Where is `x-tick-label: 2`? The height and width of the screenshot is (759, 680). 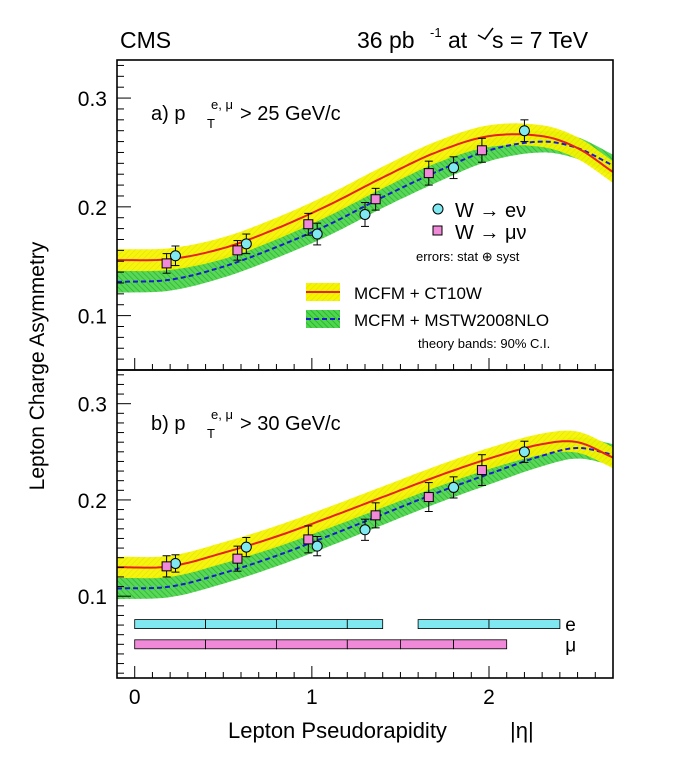
x-tick-label: 2 is located at coordinates (489, 697).